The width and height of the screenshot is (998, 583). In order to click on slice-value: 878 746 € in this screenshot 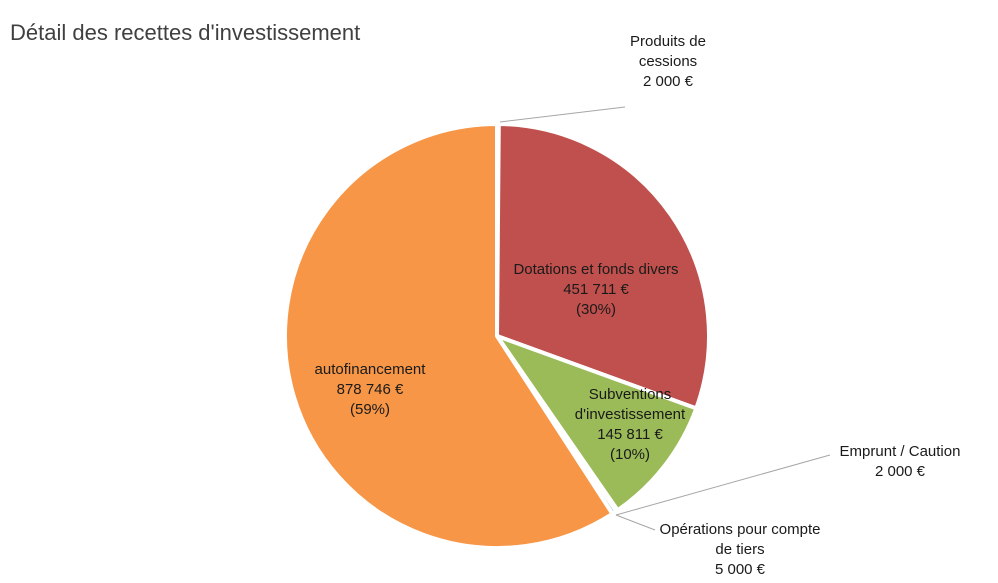, I will do `click(370, 389)`.